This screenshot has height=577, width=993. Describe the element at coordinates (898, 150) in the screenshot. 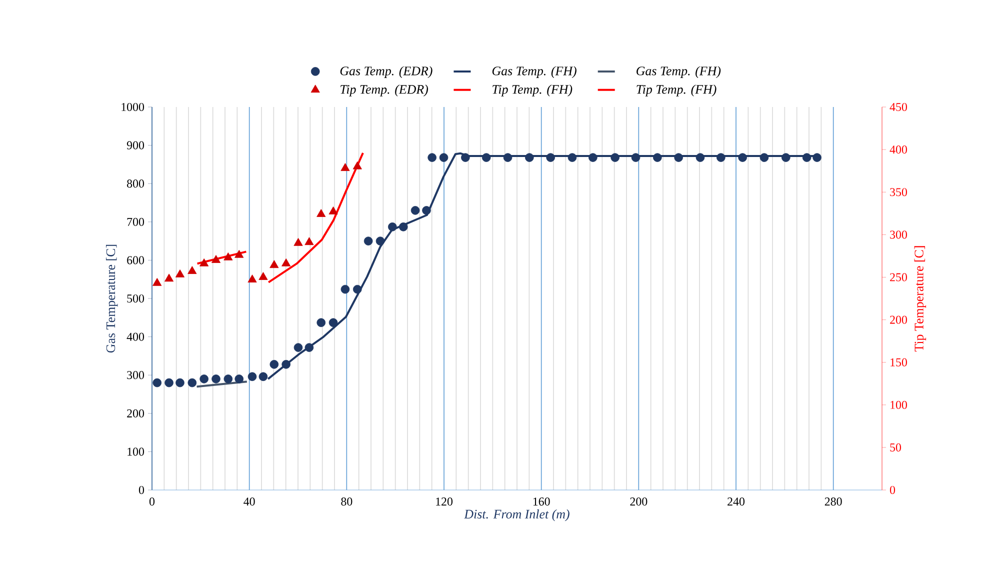

I see `y2-tick-label: 400` at that location.